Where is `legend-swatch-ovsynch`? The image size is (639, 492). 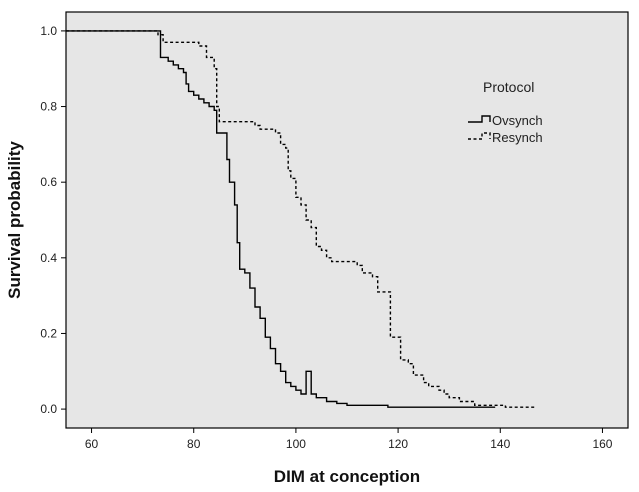 legend-swatch-ovsynch is located at coordinates (479, 119).